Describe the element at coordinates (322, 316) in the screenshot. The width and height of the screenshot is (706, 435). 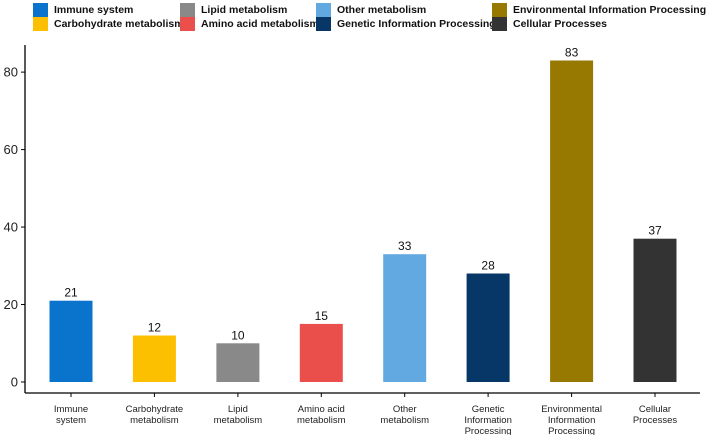
I see `bar-value-label: 15` at that location.